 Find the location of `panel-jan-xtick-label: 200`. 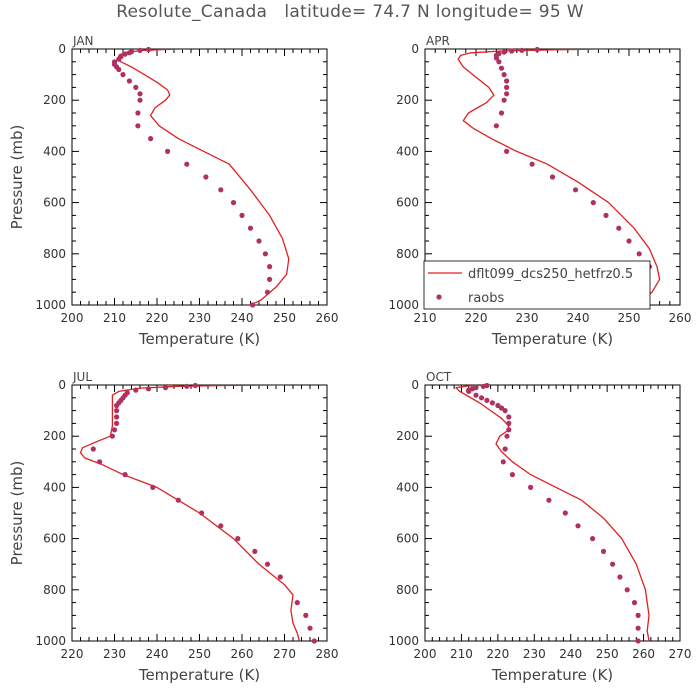

panel-jan-xtick-label: 200 is located at coordinates (72, 318).